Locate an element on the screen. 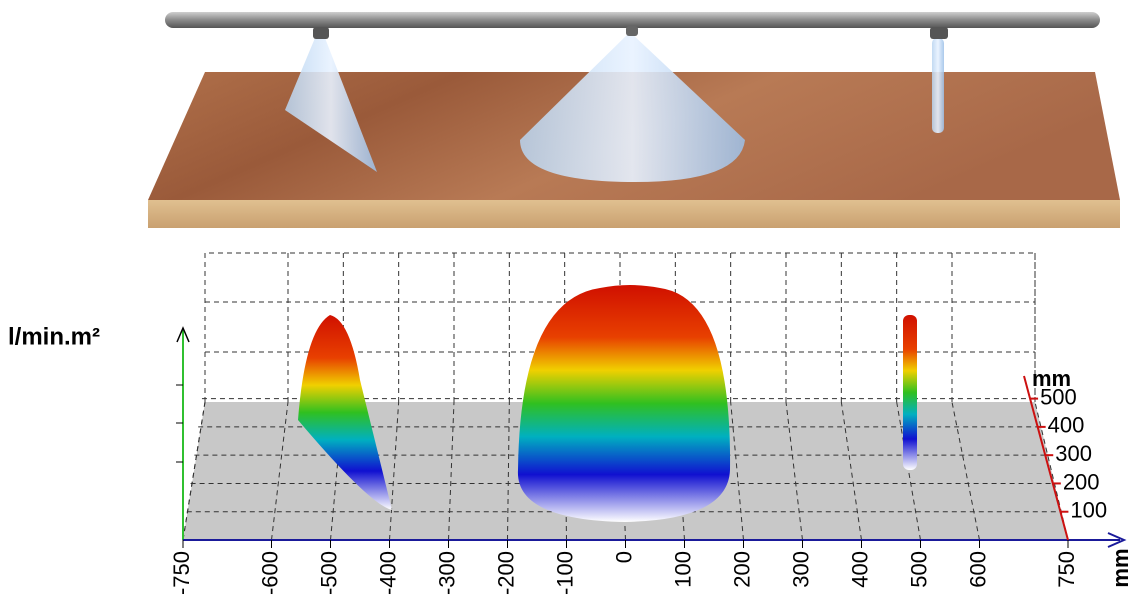  surface-jet is located at coordinates (910, 392).